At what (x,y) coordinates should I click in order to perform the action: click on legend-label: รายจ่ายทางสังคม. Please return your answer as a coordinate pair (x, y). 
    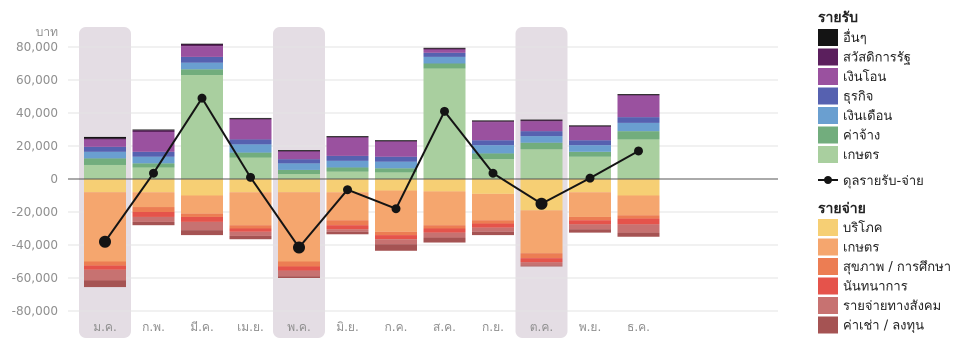
    Looking at the image, I should click on (892, 306).